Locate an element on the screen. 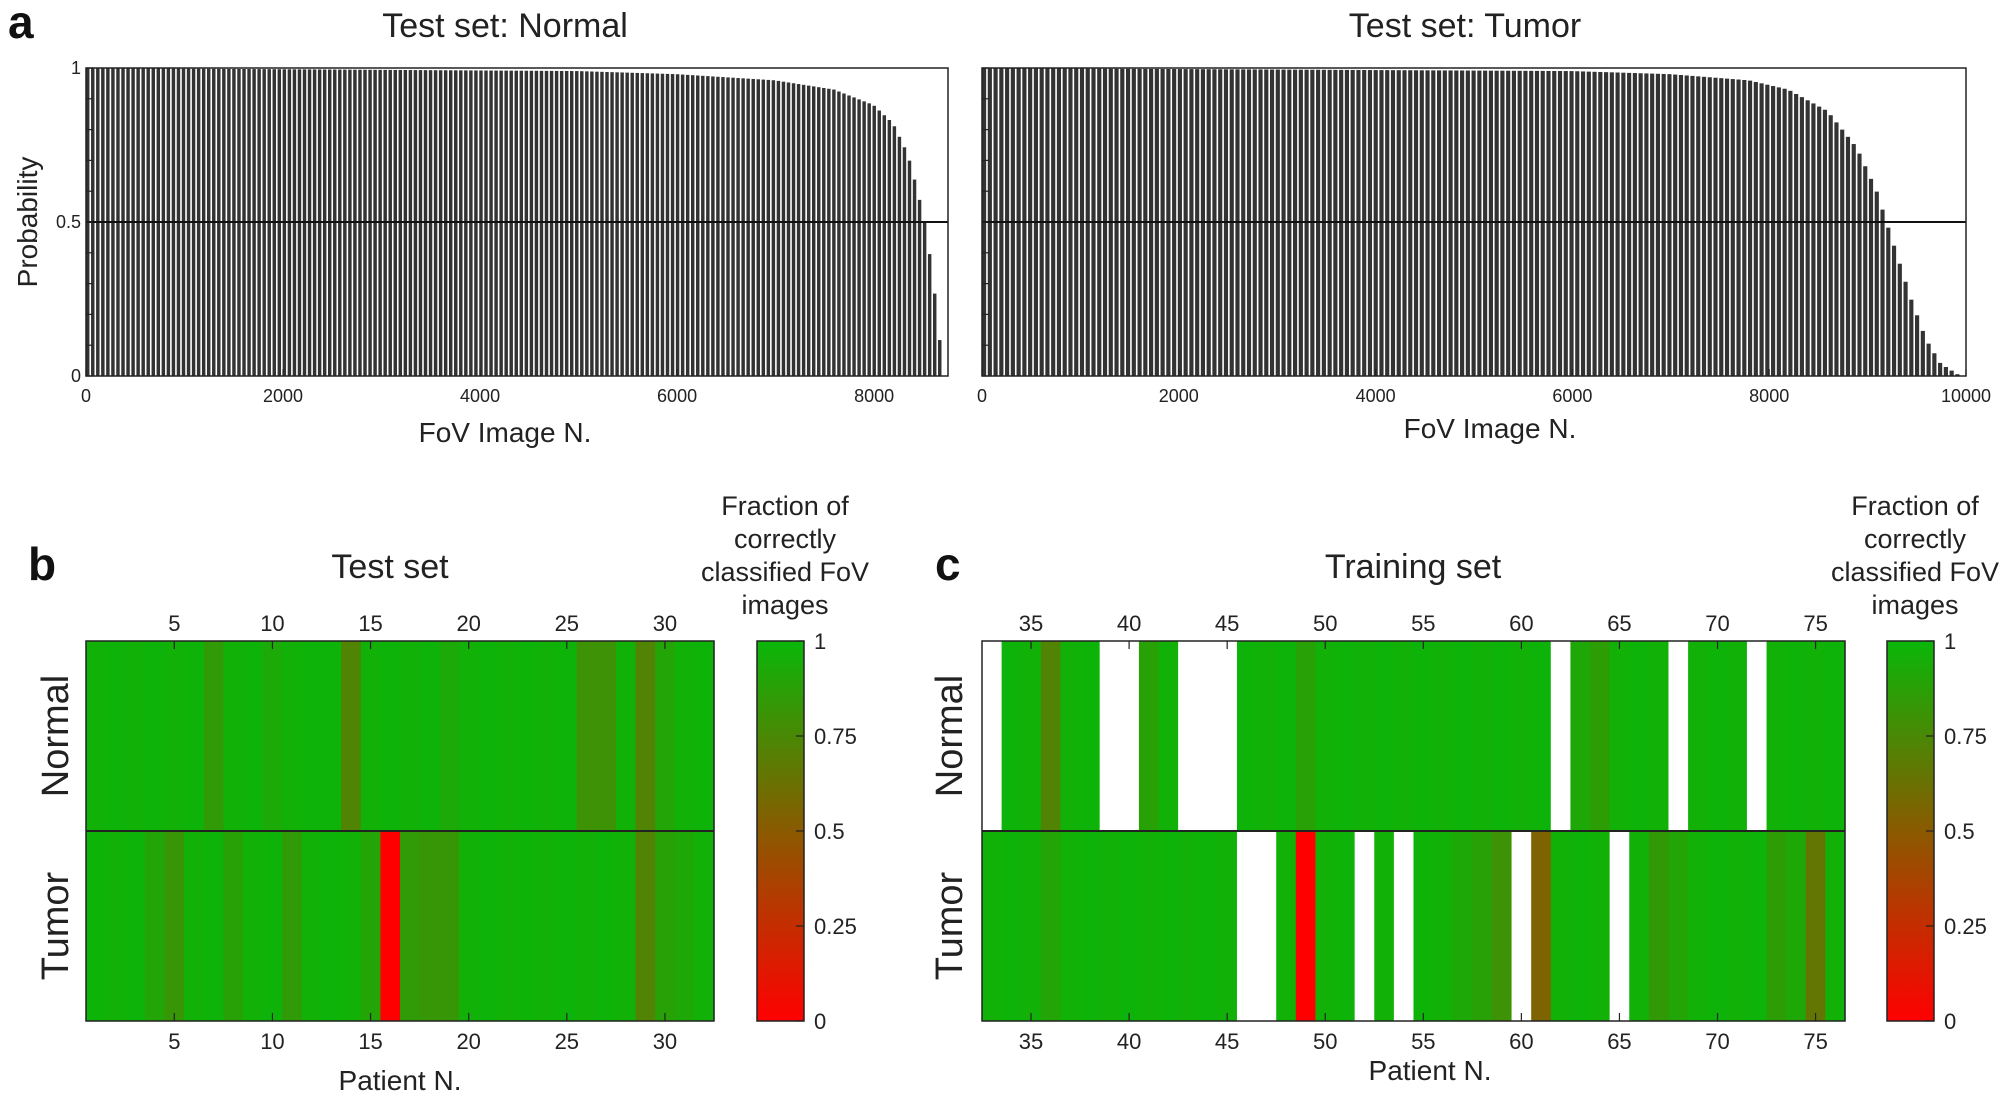  chart-c-xtick-label-top: 75 is located at coordinates (1815, 623).